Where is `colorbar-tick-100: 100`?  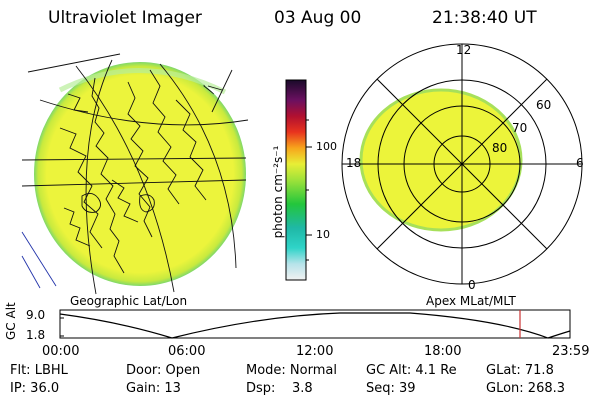
colorbar-tick-100: 100 is located at coordinates (326, 146).